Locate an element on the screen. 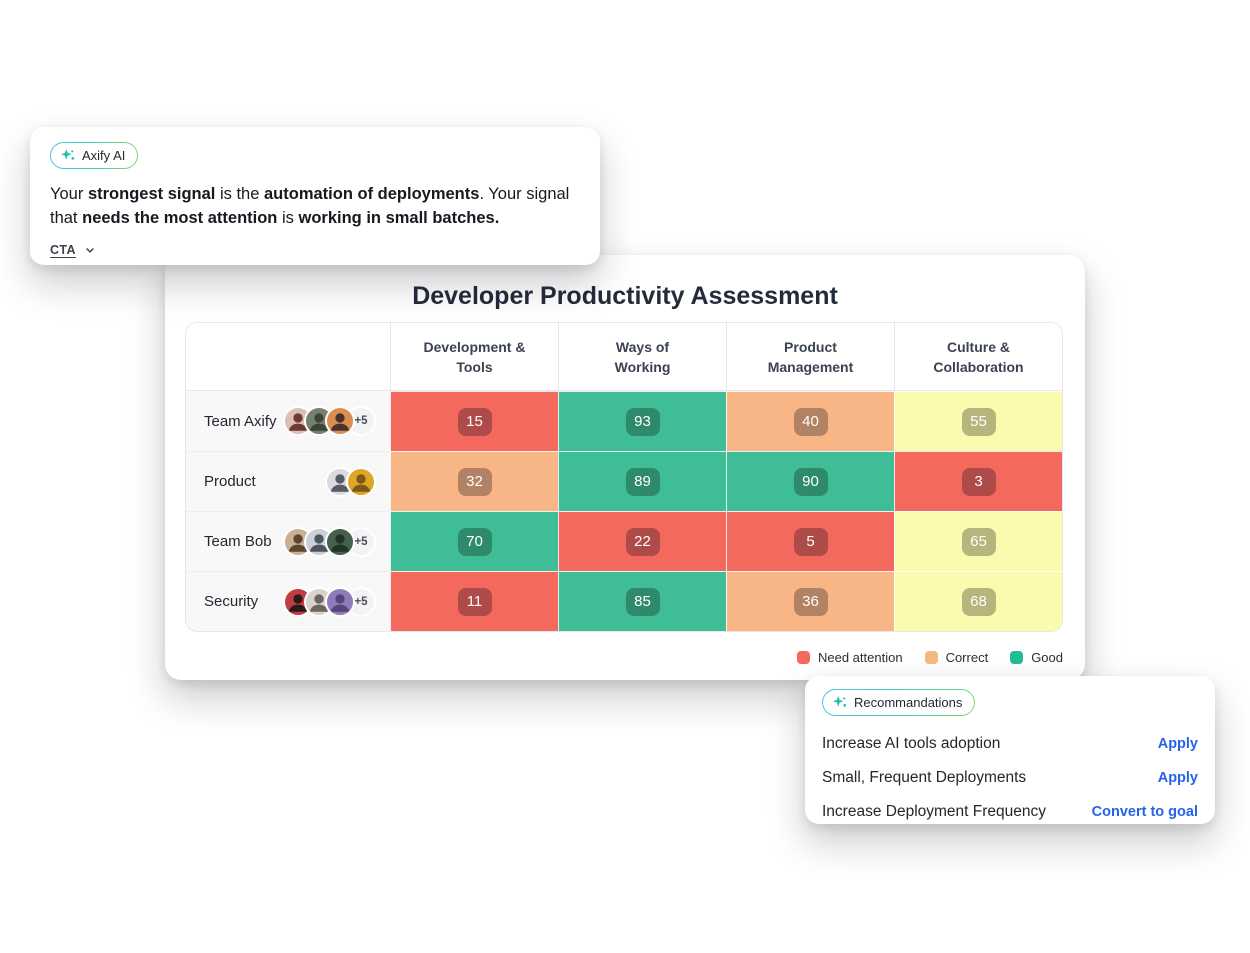 The width and height of the screenshot is (1250, 953). score-badge: 32 is located at coordinates (474, 481).